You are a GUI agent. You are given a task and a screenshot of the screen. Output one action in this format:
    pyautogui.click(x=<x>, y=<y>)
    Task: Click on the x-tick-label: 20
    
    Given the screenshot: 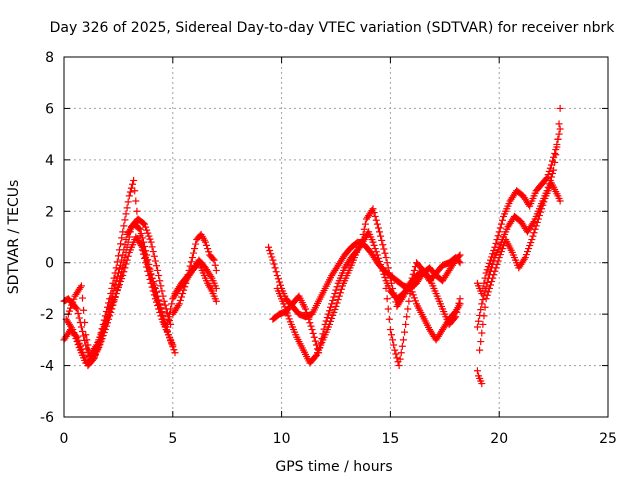 What is the action you would take?
    pyautogui.click(x=499, y=439)
    